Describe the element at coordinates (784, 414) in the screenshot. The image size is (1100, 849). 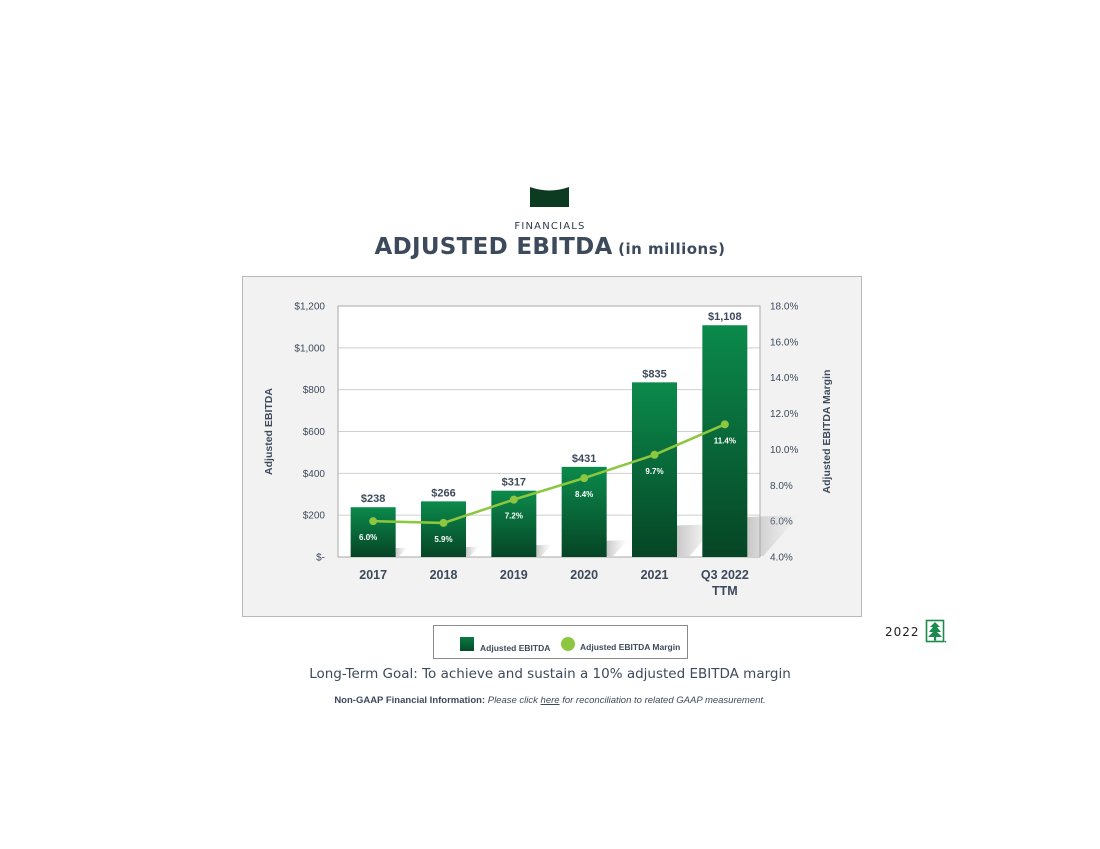
I see `y2-tick-label: 12.0%` at that location.